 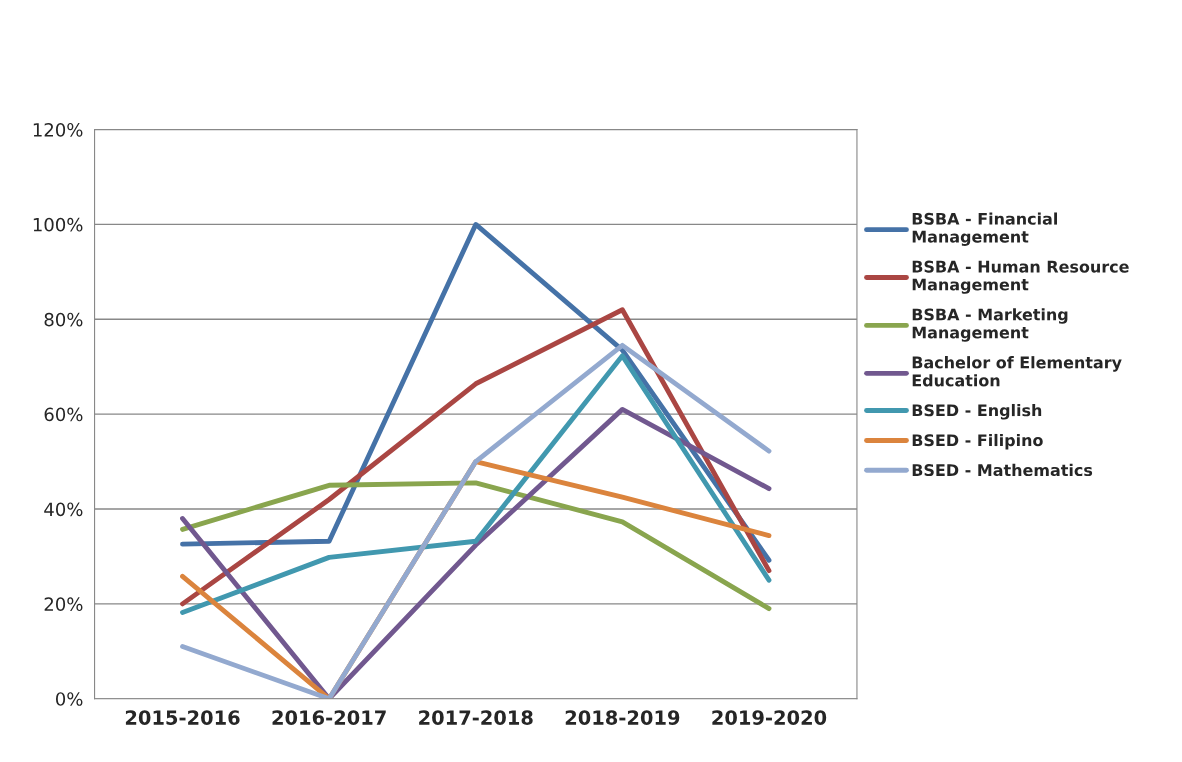 What do you see at coordinates (1017, 371) in the screenshot?
I see `legend-label: Bachelor of Elementary Education` at bounding box center [1017, 371].